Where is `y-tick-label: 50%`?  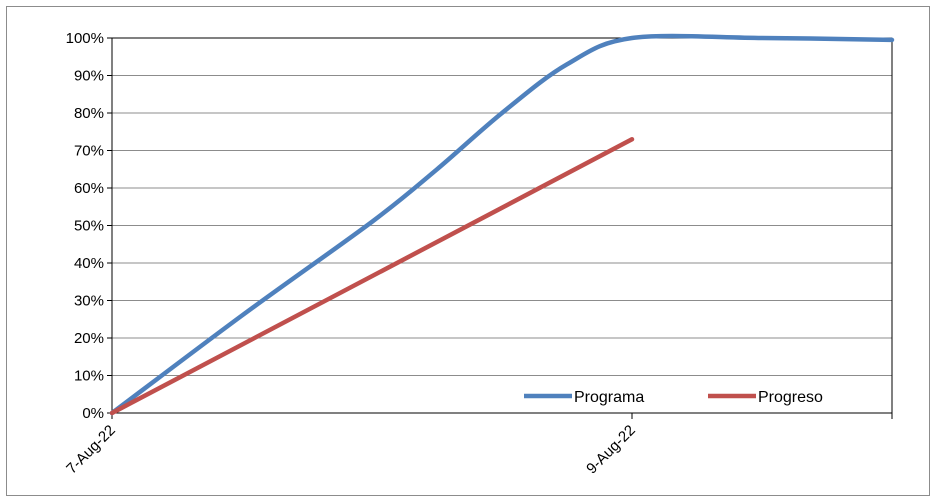 y-tick-label: 50% is located at coordinates (89, 226).